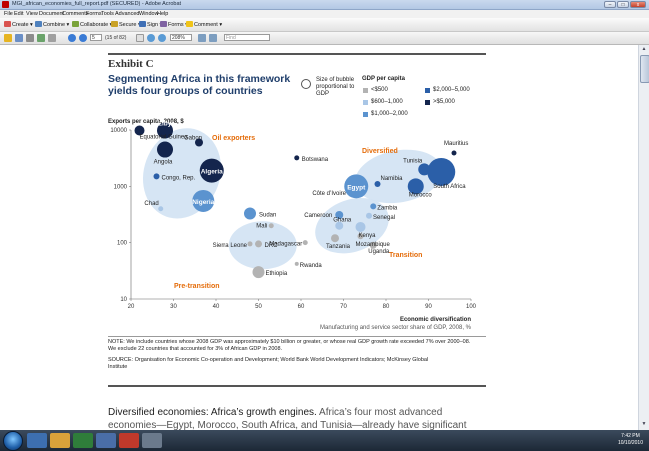 The image size is (649, 451). I want to click on bubble-algeria, so click(211, 170).